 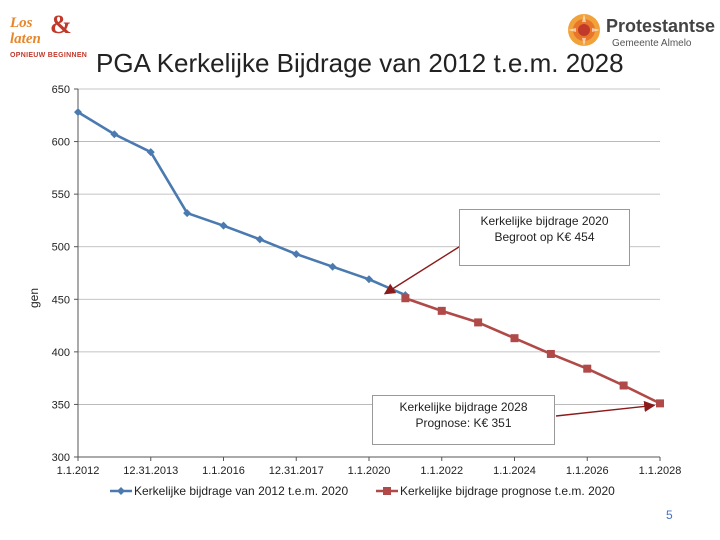 What do you see at coordinates (507, 491) in the screenshot?
I see `legend-label-2: Kerkelijke bijdrage prognose t.e.m. 2020` at bounding box center [507, 491].